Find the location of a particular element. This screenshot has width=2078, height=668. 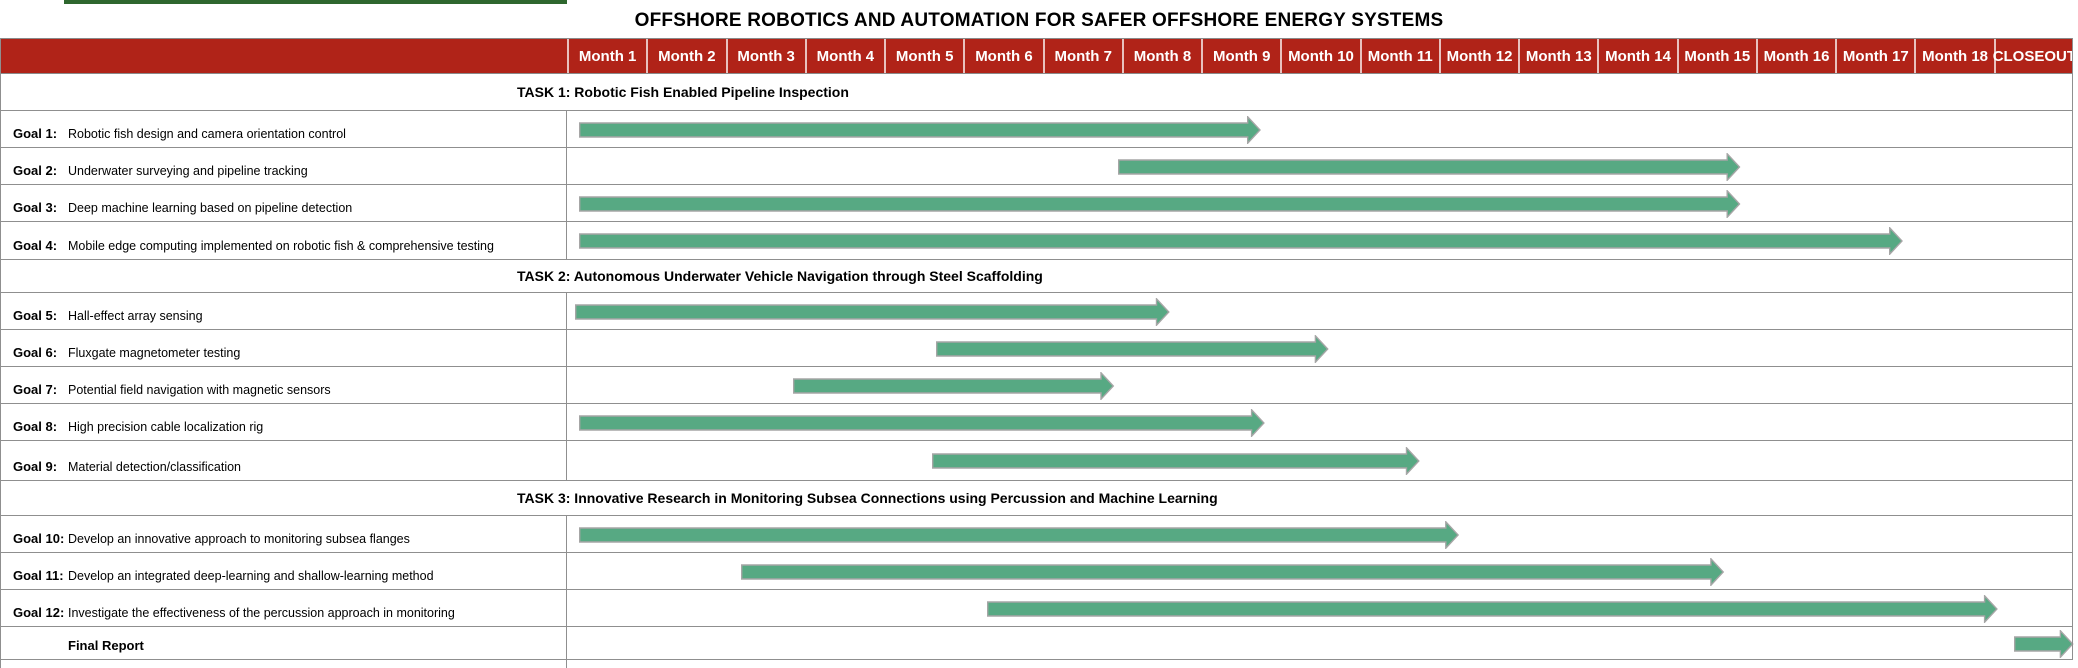

table-right-border is located at coordinates (2072, 349).